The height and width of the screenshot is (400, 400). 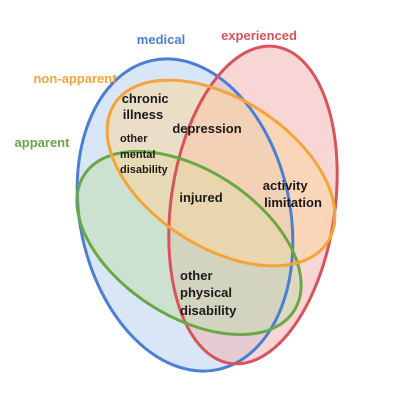 What do you see at coordinates (43, 142) in the screenshot?
I see `apparent-set-label: apparent` at bounding box center [43, 142].